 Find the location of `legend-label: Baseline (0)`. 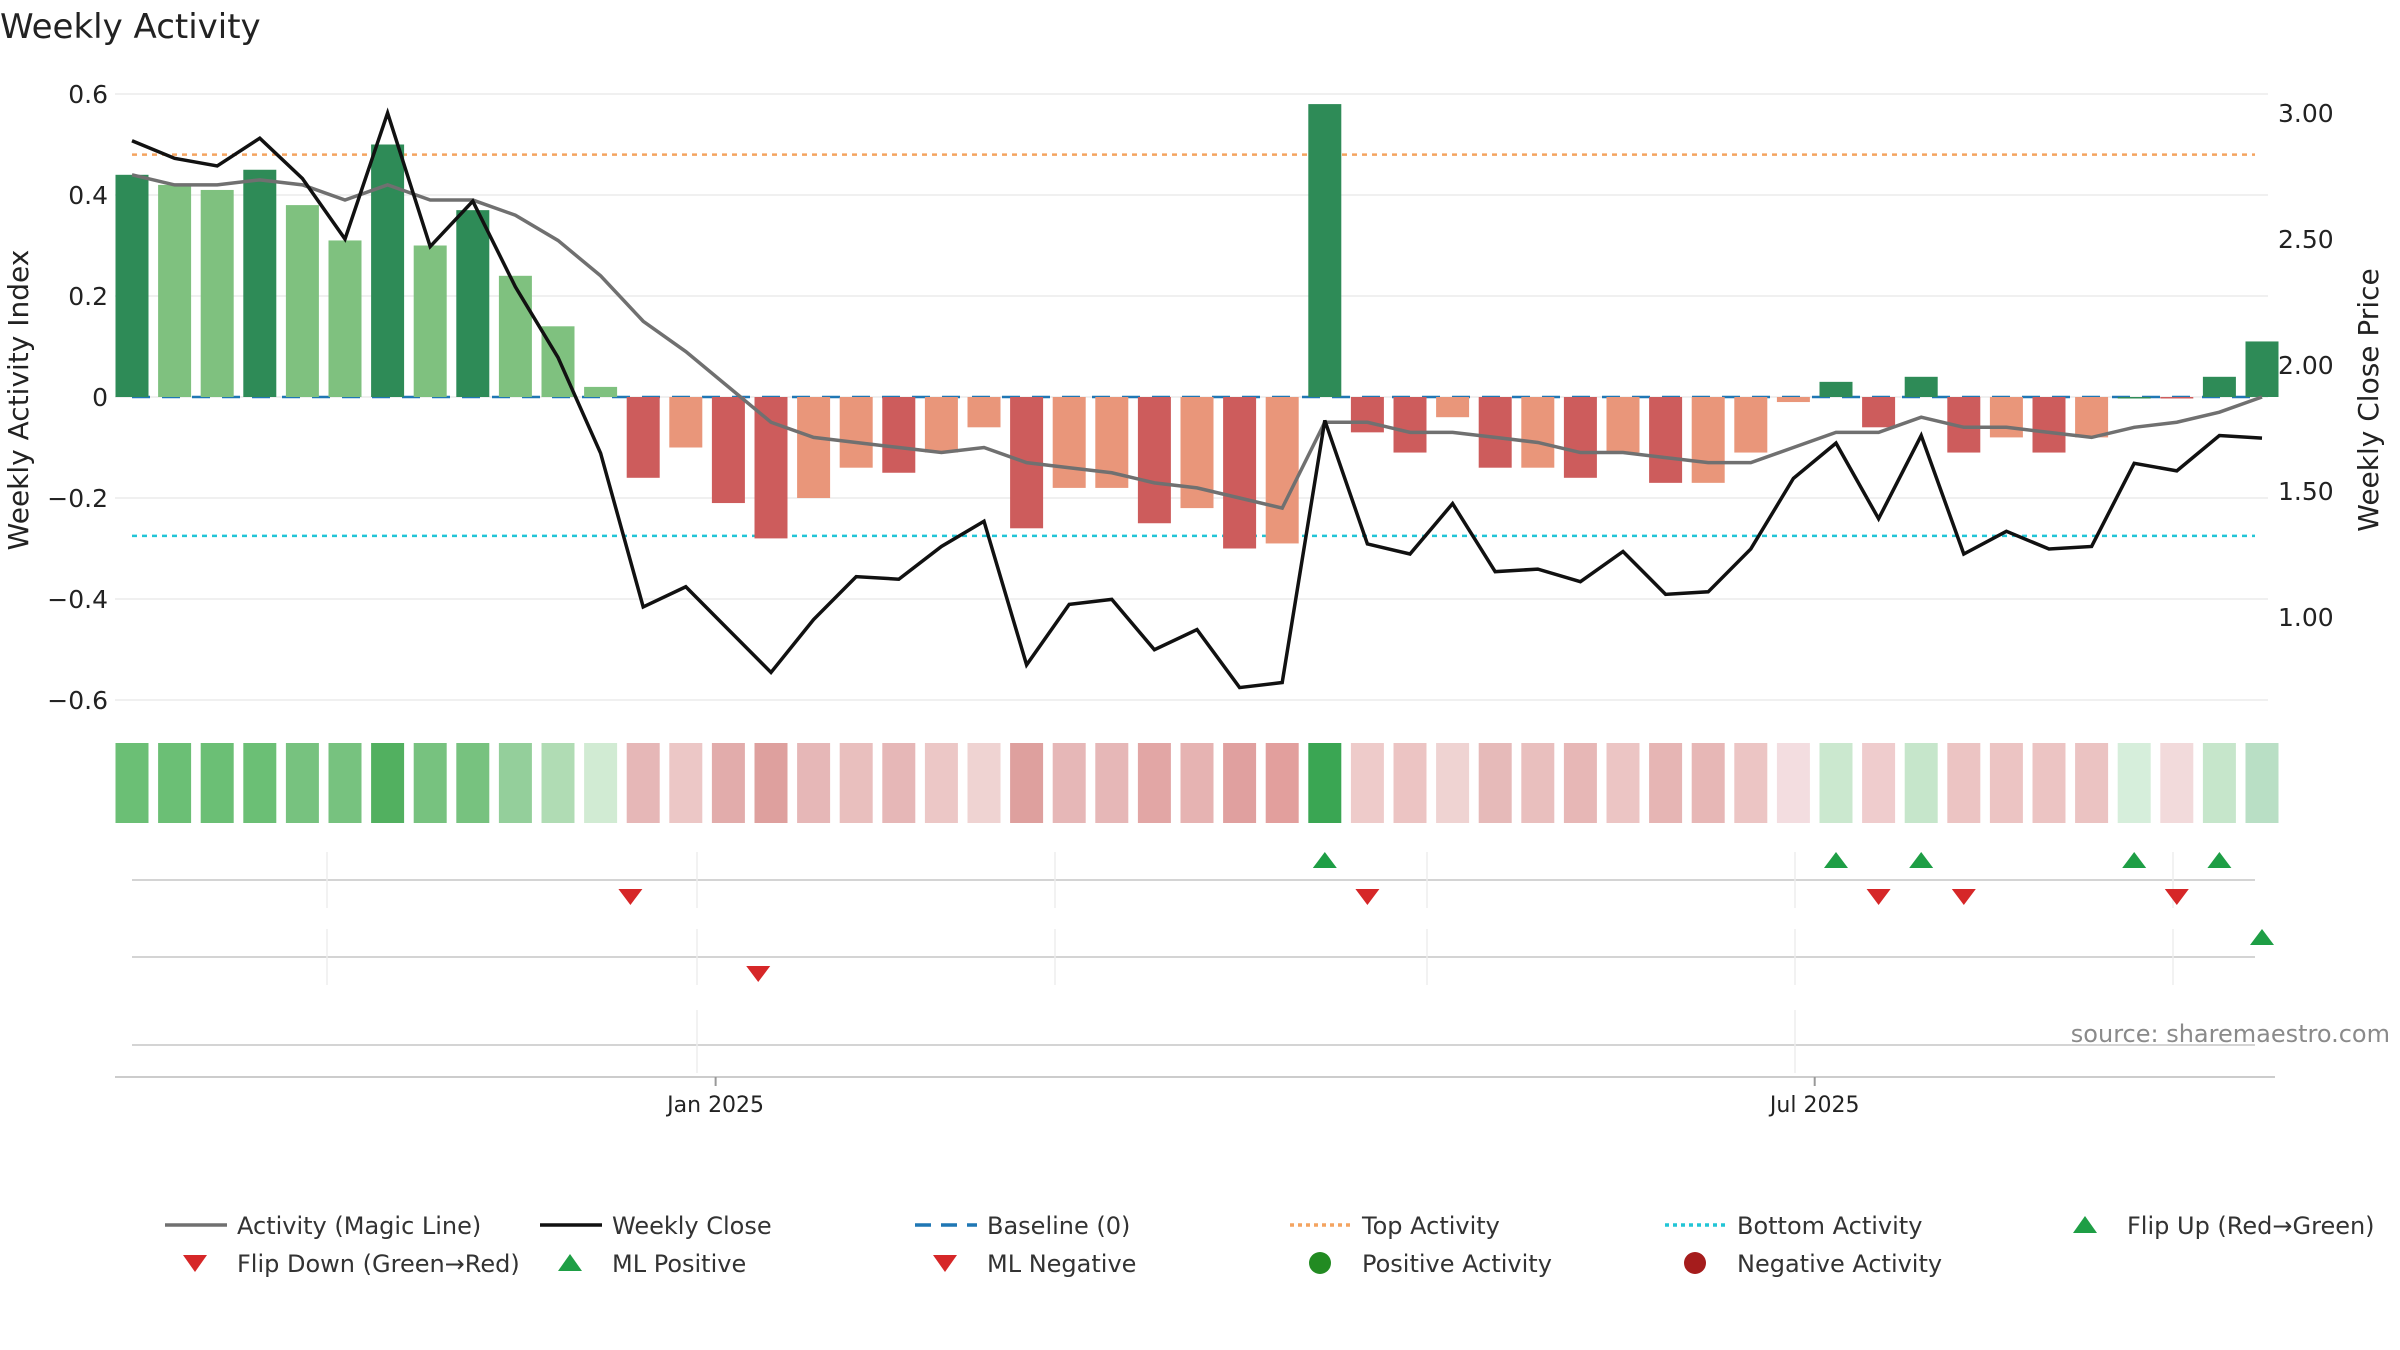

legend-label: Baseline (0) is located at coordinates (1058, 1226).